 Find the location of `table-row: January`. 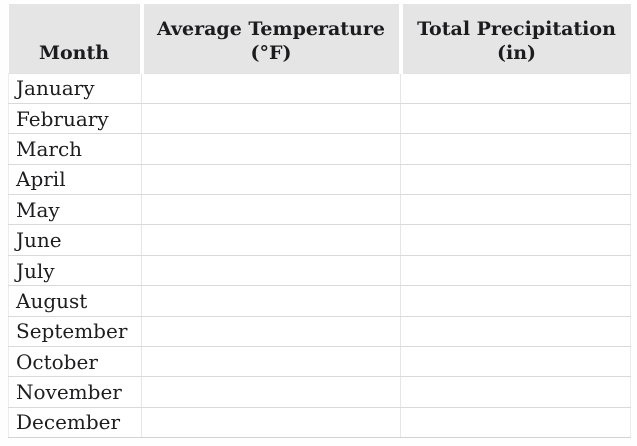

table-row: January is located at coordinates (319, 88).